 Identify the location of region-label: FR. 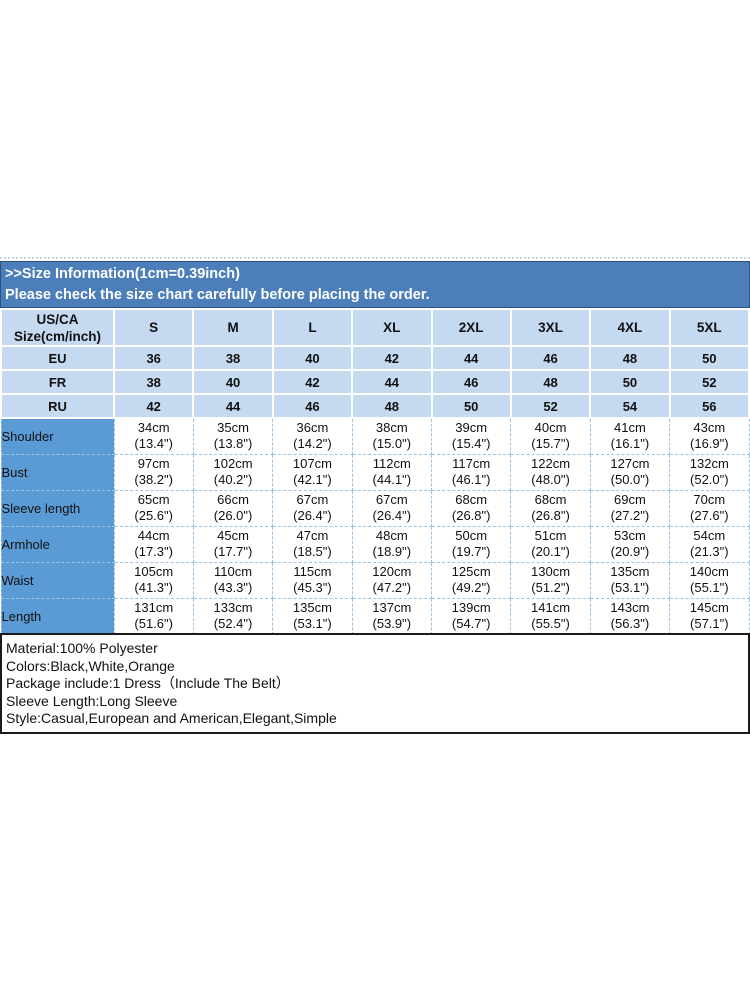
(57, 382).